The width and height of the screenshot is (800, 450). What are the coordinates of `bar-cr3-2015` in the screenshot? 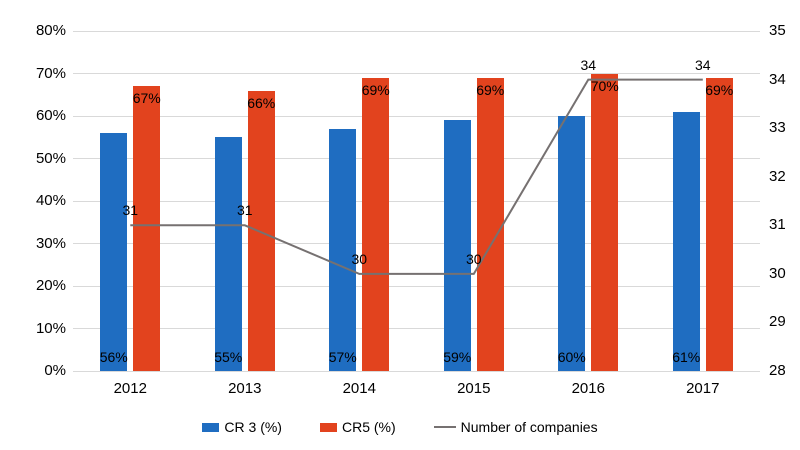 It's located at (457, 245).